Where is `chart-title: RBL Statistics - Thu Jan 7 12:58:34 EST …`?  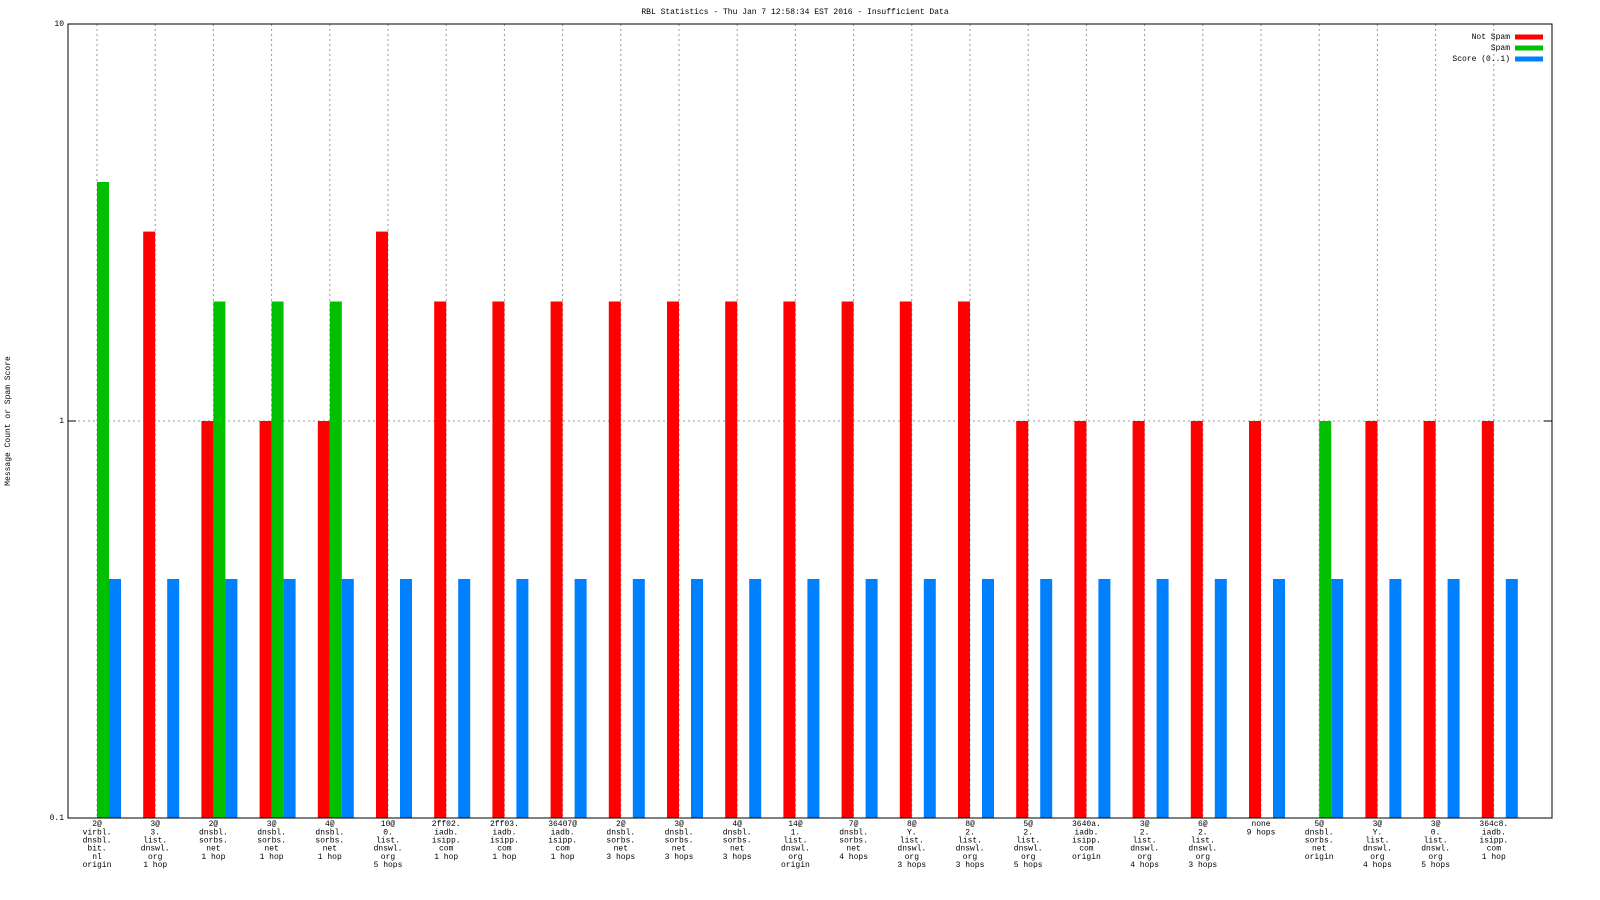 chart-title: RBL Statistics - Thu Jan 7 12:58:34 EST … is located at coordinates (794, 12).